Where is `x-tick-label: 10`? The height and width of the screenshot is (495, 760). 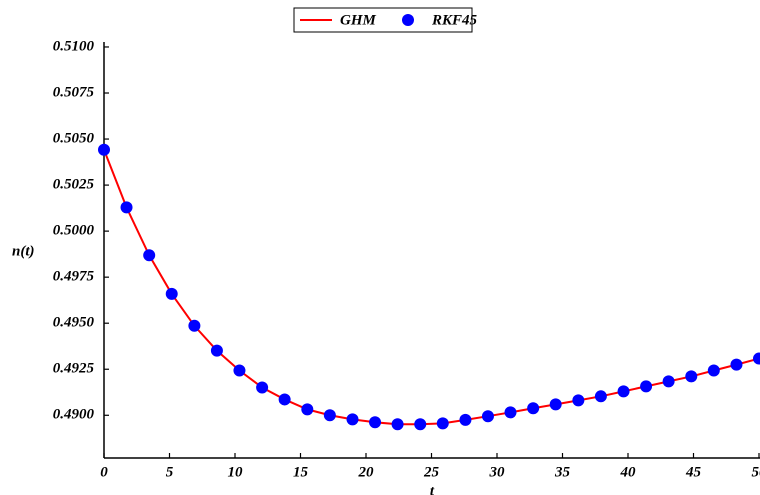
x-tick-label: 10 is located at coordinates (236, 472).